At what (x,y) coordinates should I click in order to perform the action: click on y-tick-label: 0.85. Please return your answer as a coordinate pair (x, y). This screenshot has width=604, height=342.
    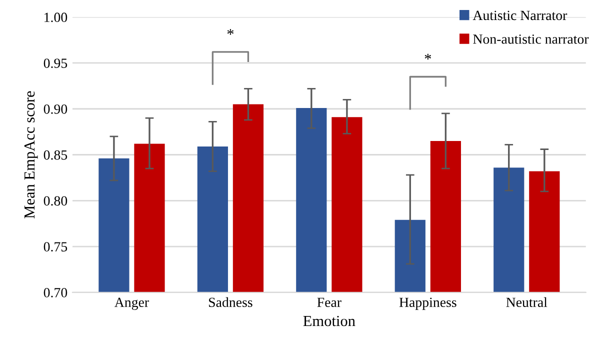
    Looking at the image, I should click on (56, 155).